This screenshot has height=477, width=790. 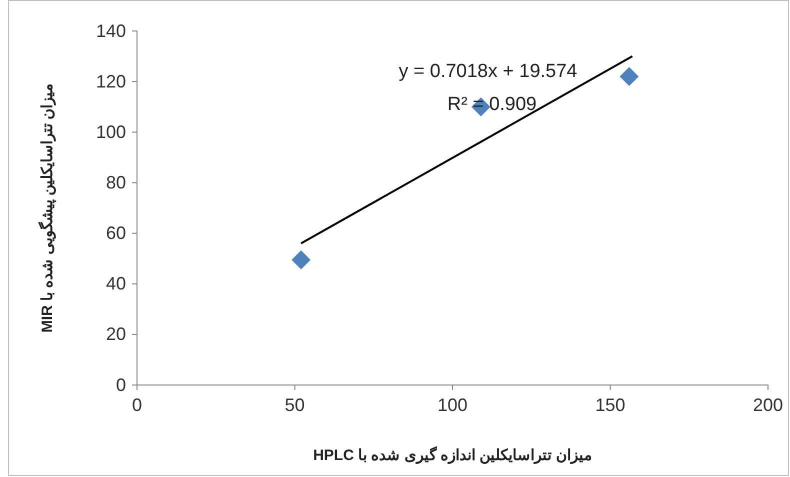 I want to click on x-tick-label: 150, so click(x=610, y=404).